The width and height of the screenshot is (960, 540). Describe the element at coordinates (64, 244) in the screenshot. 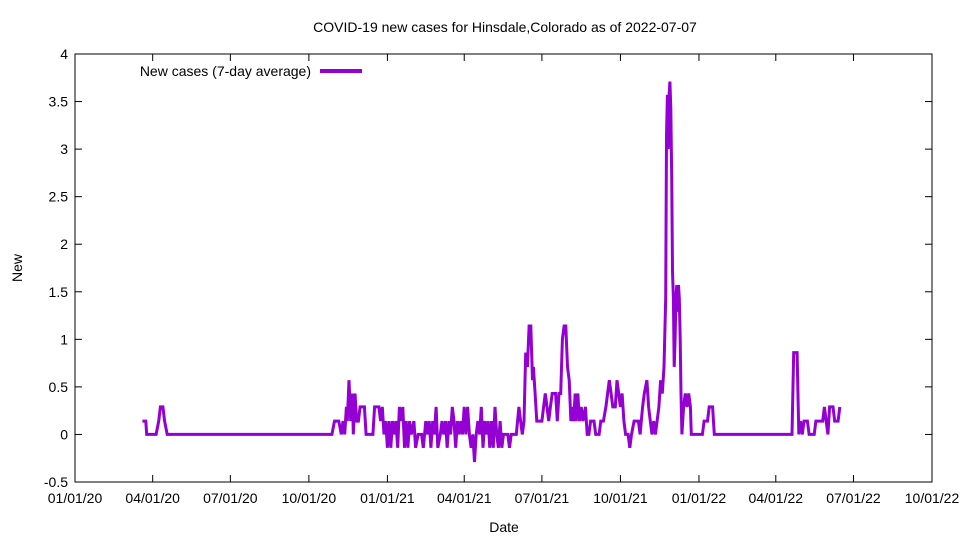

I see `y-tick-label: 2` at that location.